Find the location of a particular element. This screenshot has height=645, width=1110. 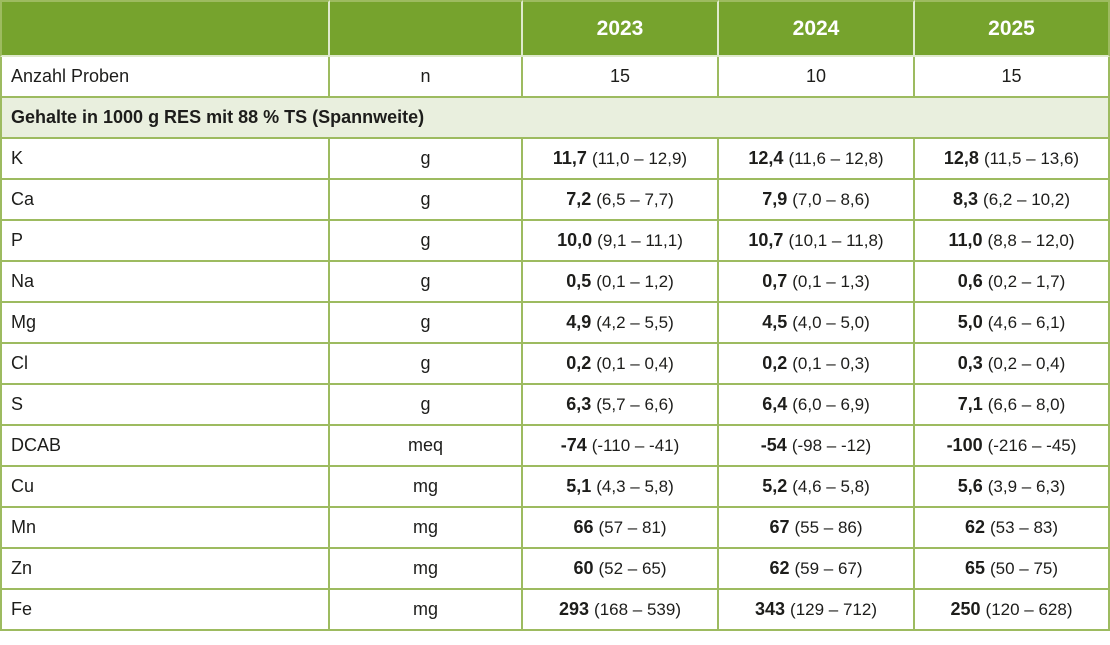

value-cell: 6,4 (6,0 – 6,9) is located at coordinates (817, 405).